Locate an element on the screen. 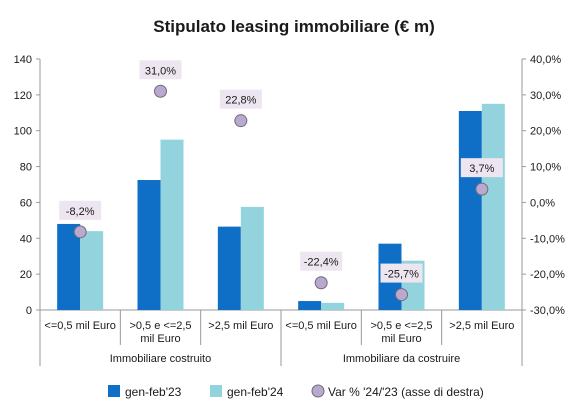 Image resolution: width=588 pixels, height=411 pixels. y-right-tick-label: -20,0% is located at coordinates (547, 275).